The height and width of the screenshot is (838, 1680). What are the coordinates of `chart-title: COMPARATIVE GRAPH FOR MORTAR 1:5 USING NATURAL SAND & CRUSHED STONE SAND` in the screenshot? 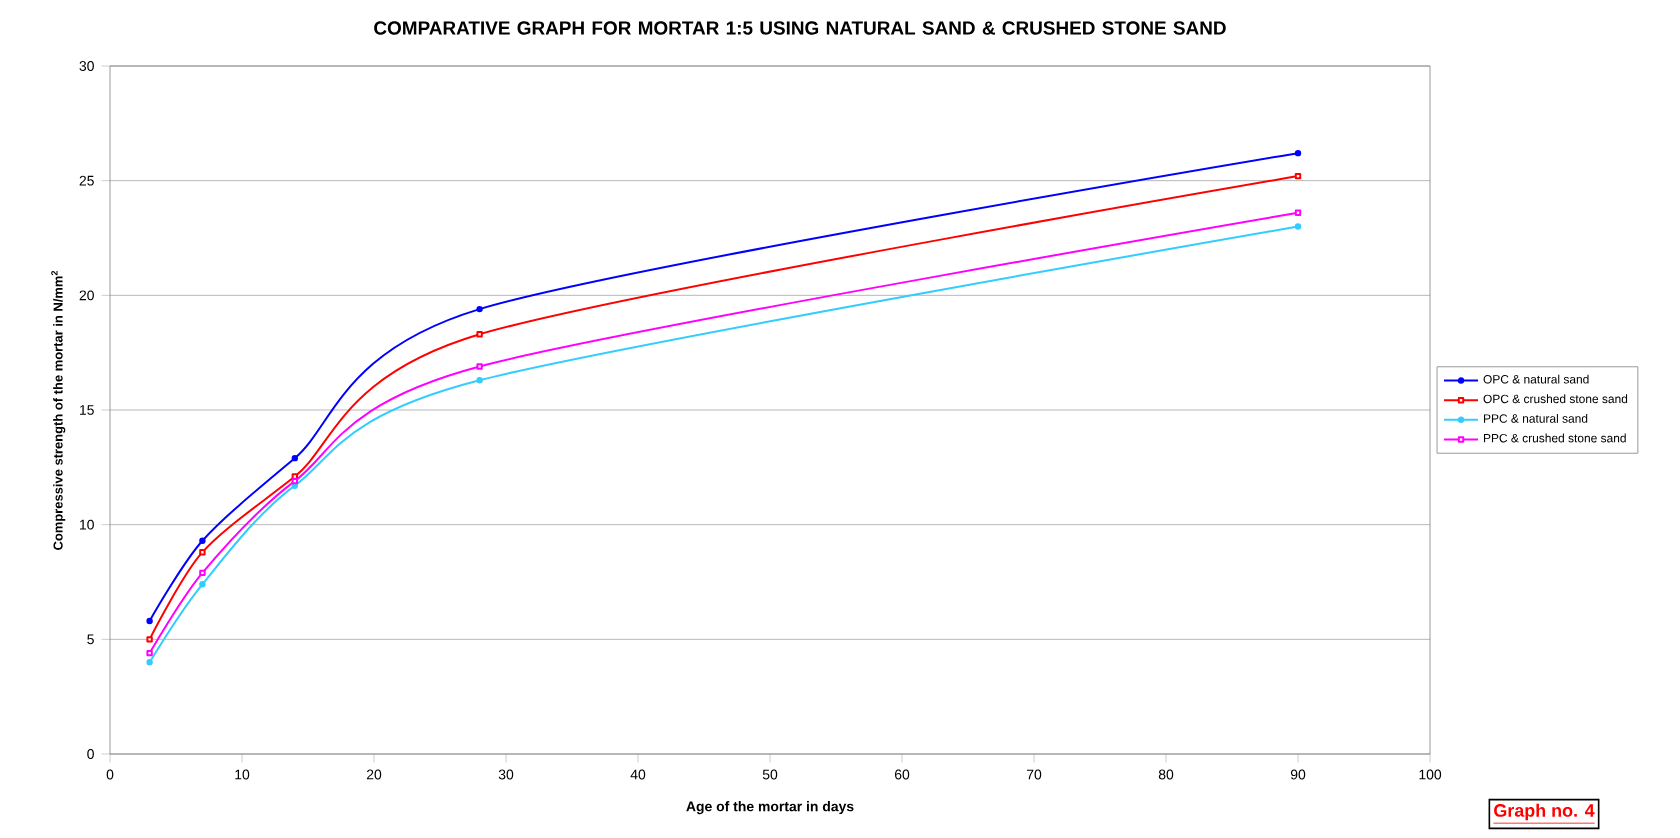 It's located at (800, 28).